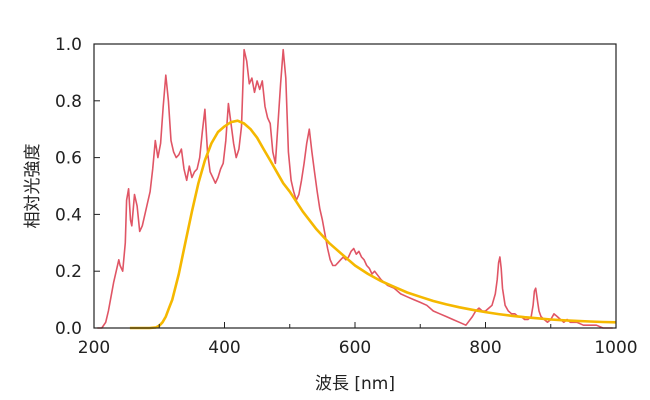 The width and height of the screenshot is (650, 400). Describe the element at coordinates (68, 272) in the screenshot. I see `y-tick-label: 0.2` at that location.